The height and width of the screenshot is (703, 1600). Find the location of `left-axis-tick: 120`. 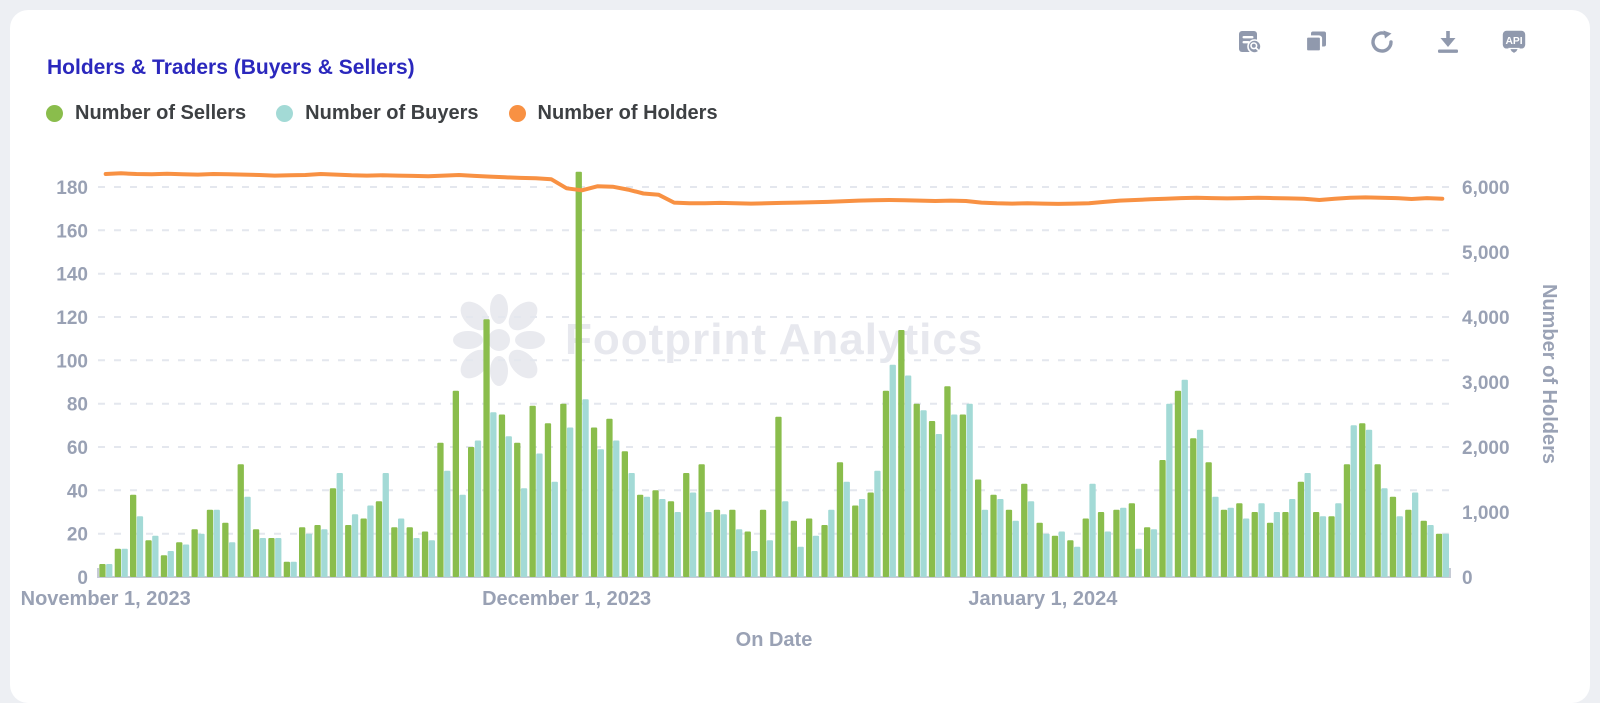

left-axis-tick: 120 is located at coordinates (72, 318).